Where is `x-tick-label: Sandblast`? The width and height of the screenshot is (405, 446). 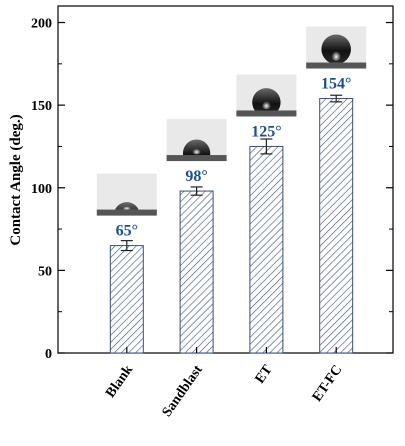 x-tick-label: Sandblast is located at coordinates (183, 390).